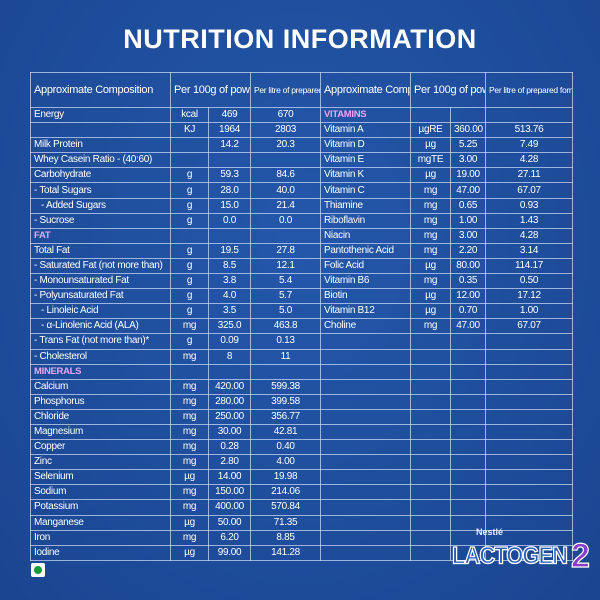 This screenshot has height=600, width=600. What do you see at coordinates (286, 416) in the screenshot?
I see `value-per-litre: 356.77` at bounding box center [286, 416].